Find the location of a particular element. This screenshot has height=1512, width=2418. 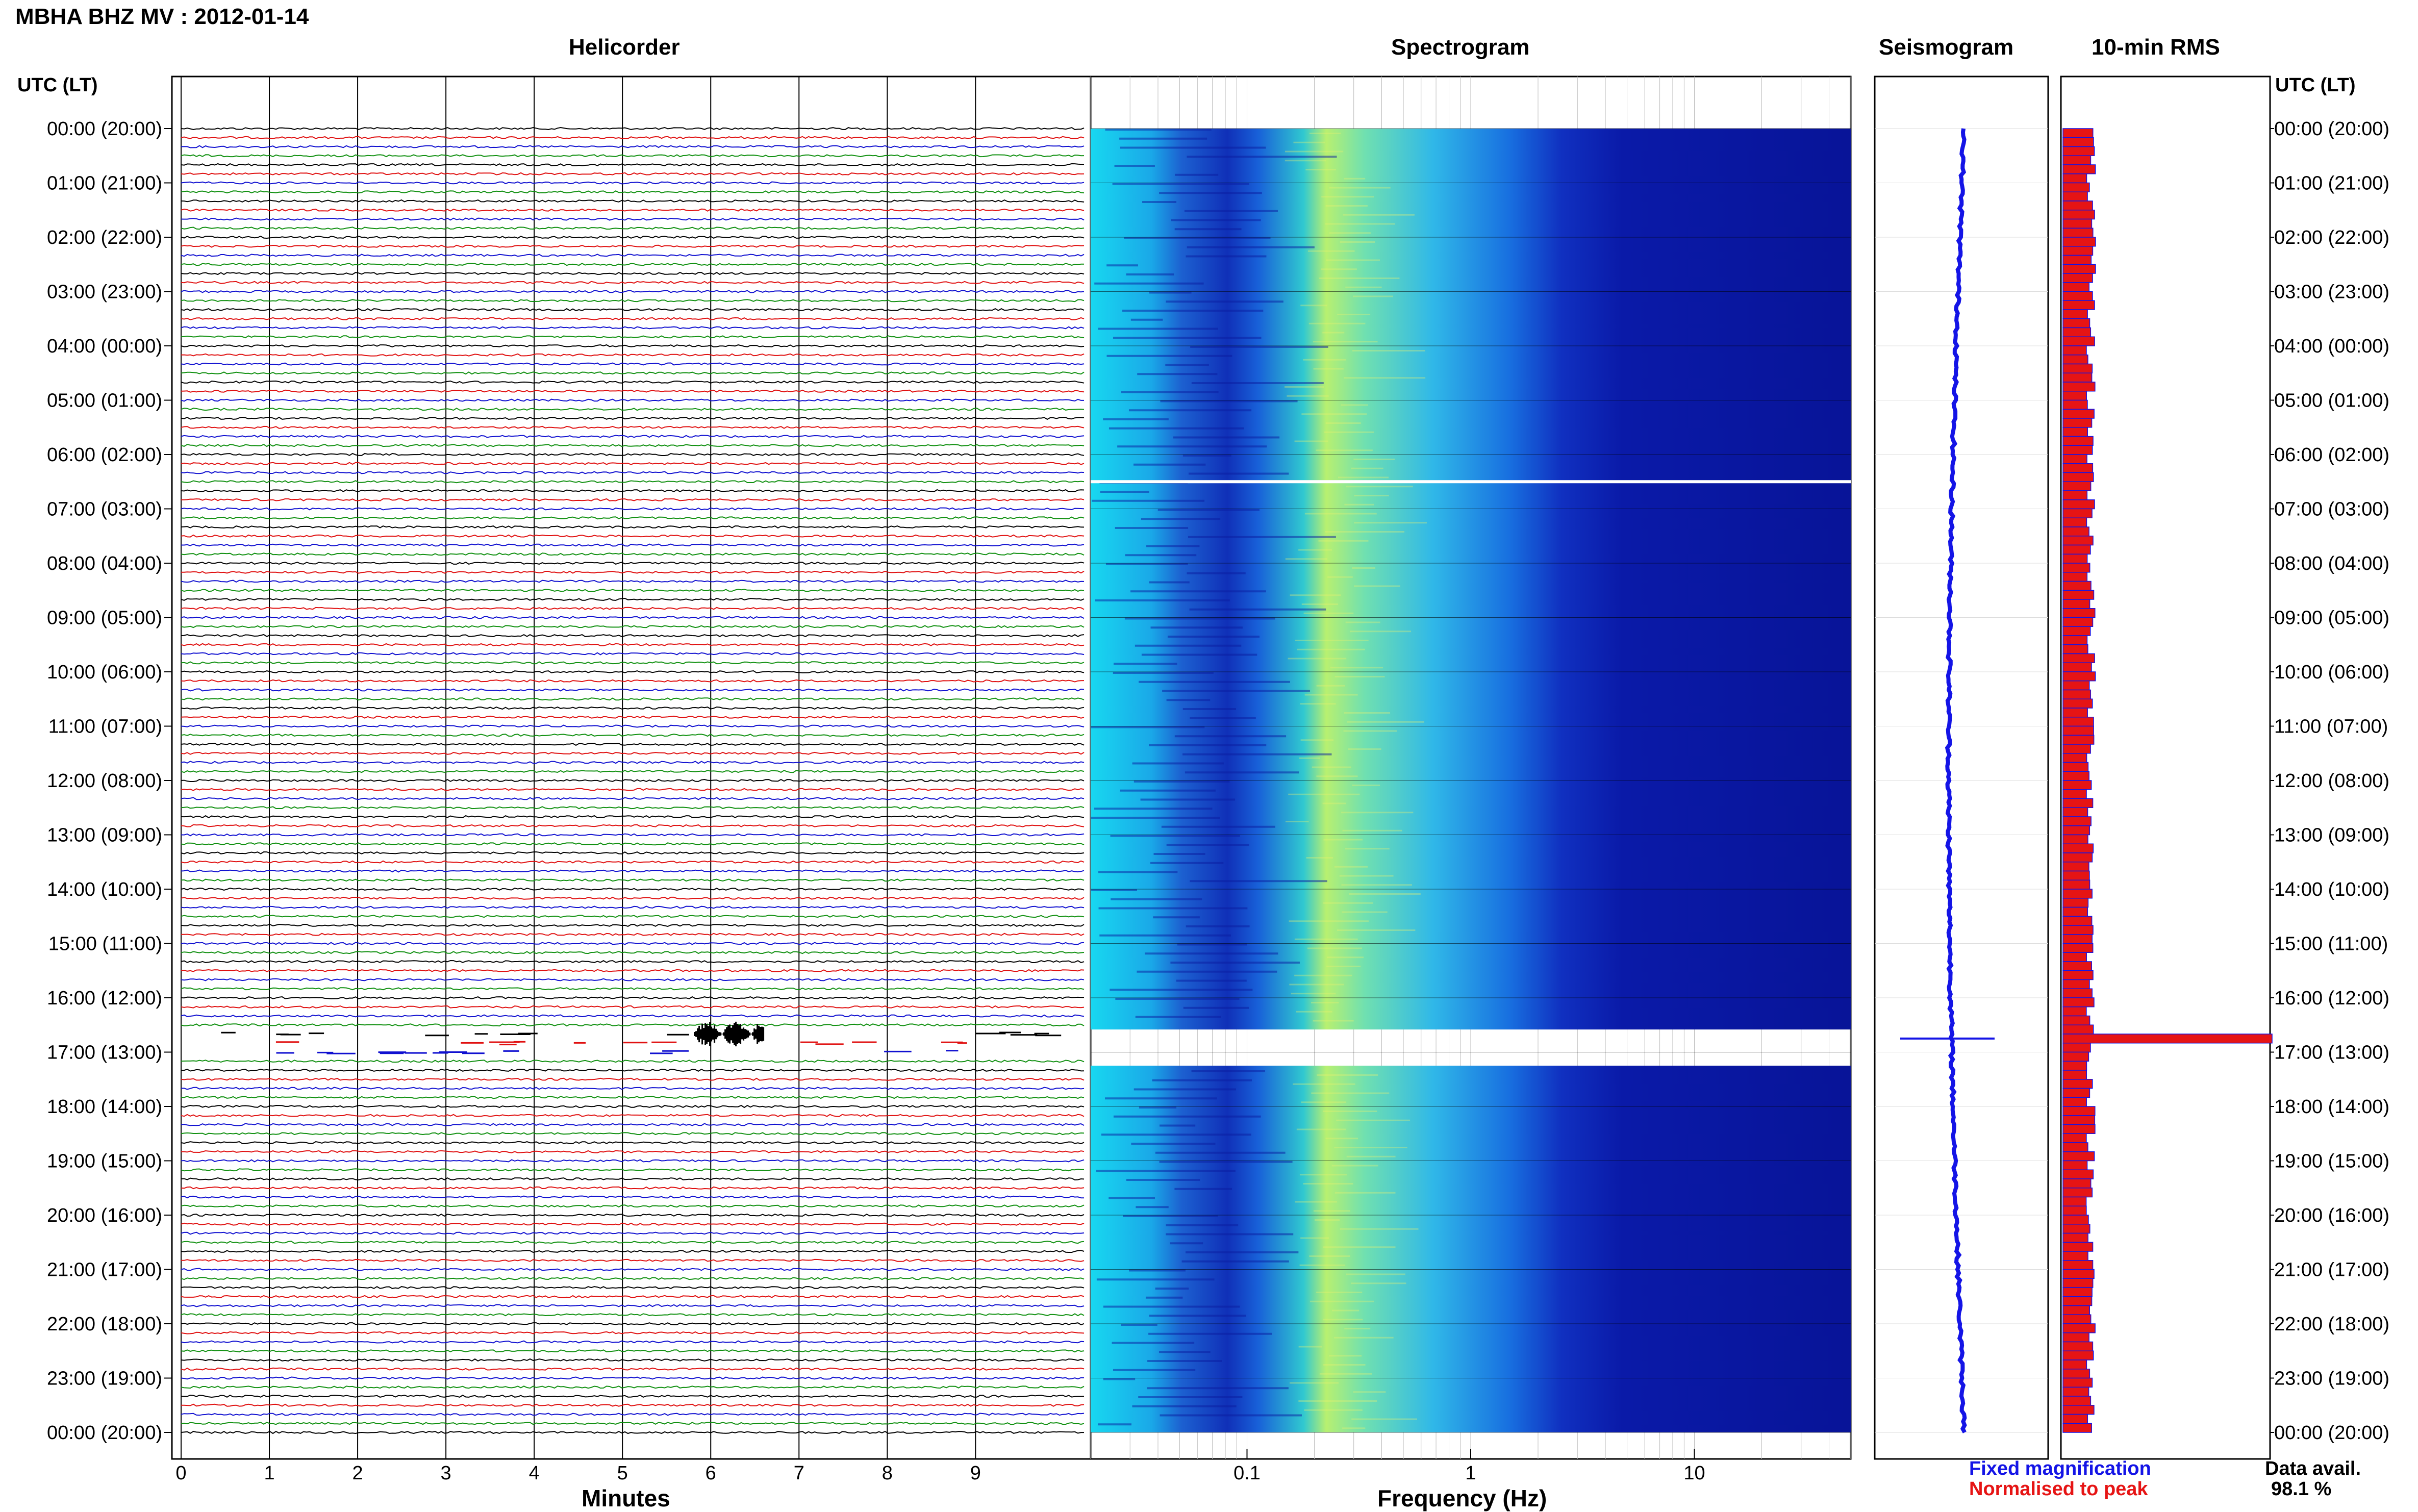

time-tick-label-left: 08:00 (04:00) is located at coordinates (105, 564).